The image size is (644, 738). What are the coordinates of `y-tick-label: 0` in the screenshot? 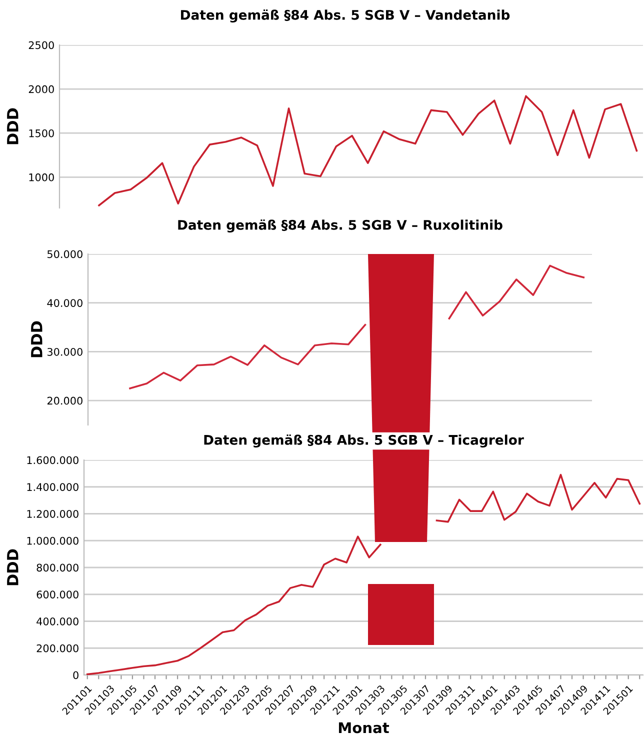 It's located at (75, 675).